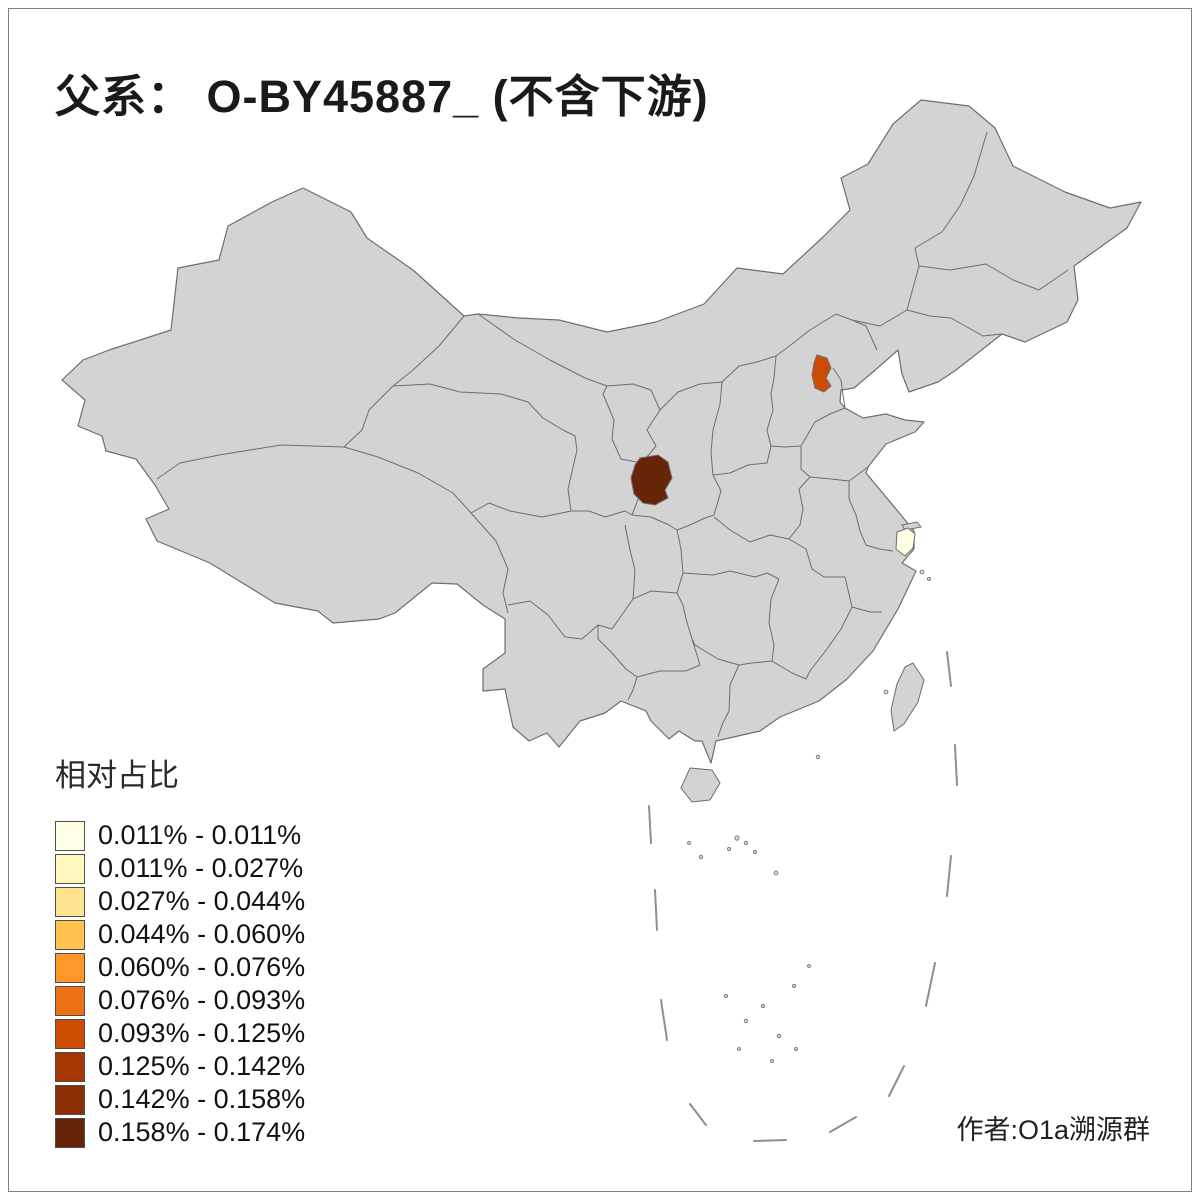 The height and width of the screenshot is (1200, 1200). What do you see at coordinates (821, 373) in the screenshot?
I see `beijing-region` at bounding box center [821, 373].